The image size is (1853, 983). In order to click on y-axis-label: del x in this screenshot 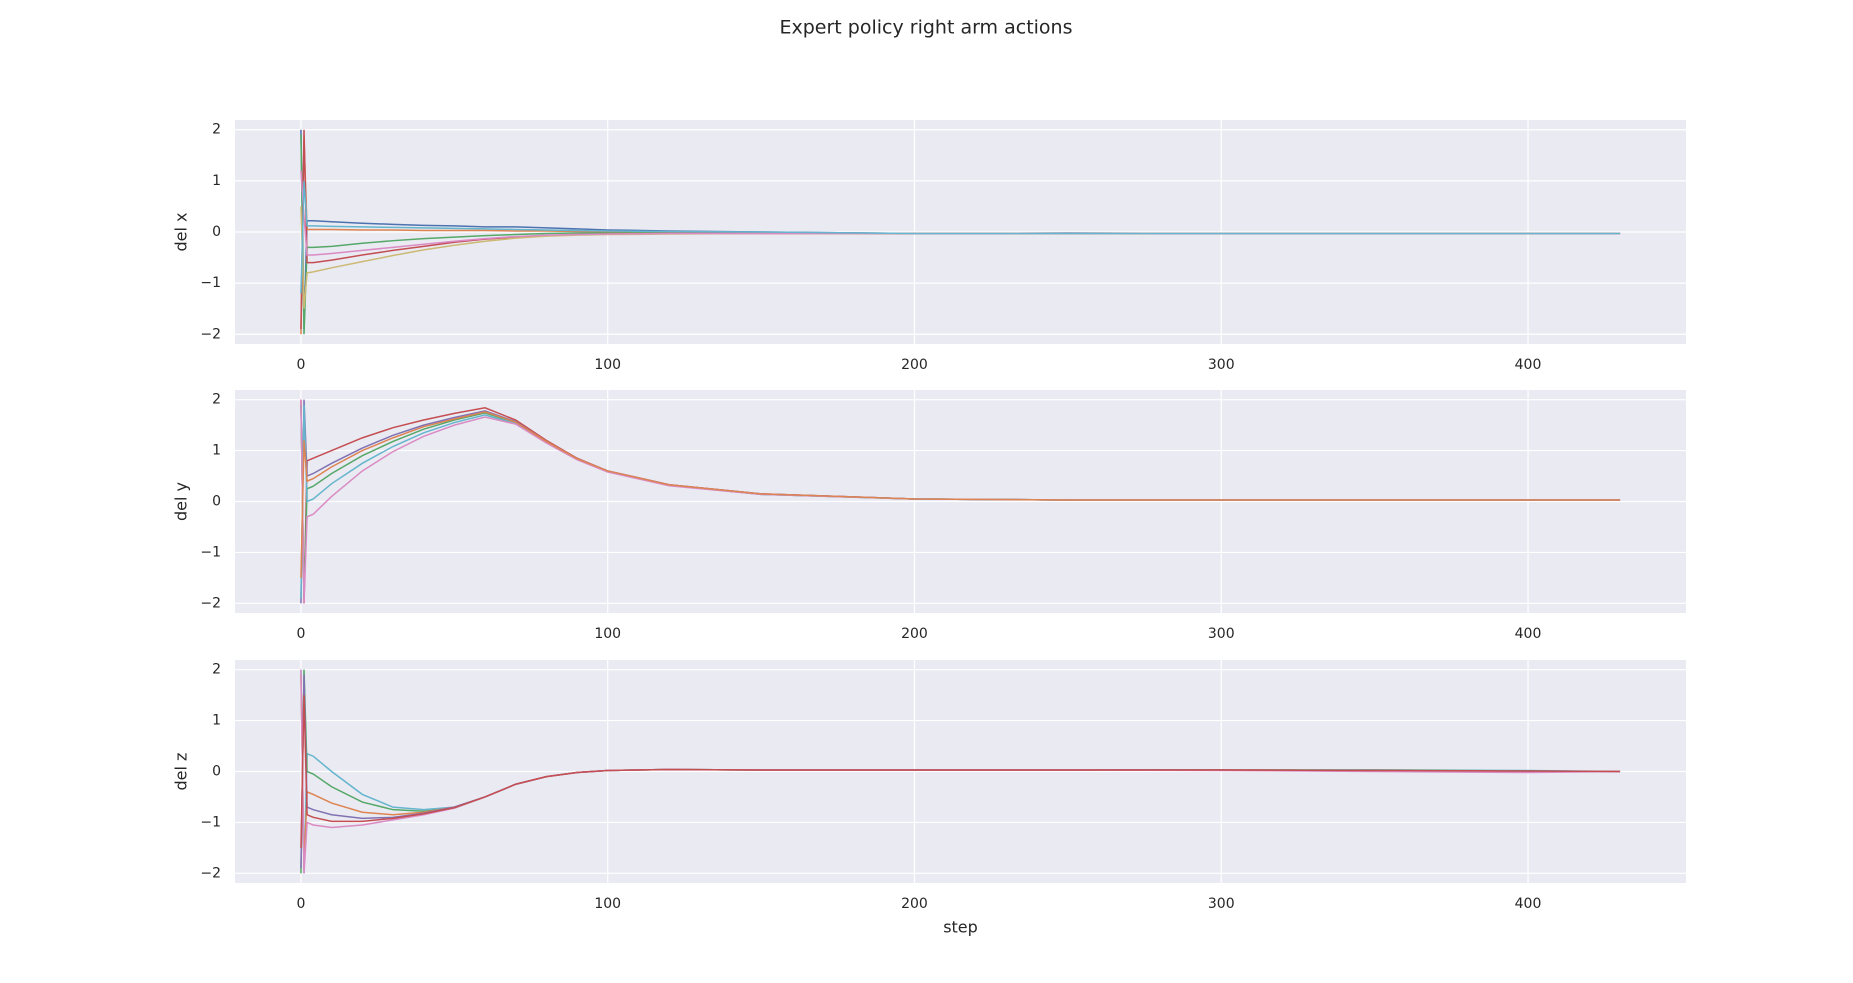, I will do `click(181, 232)`.